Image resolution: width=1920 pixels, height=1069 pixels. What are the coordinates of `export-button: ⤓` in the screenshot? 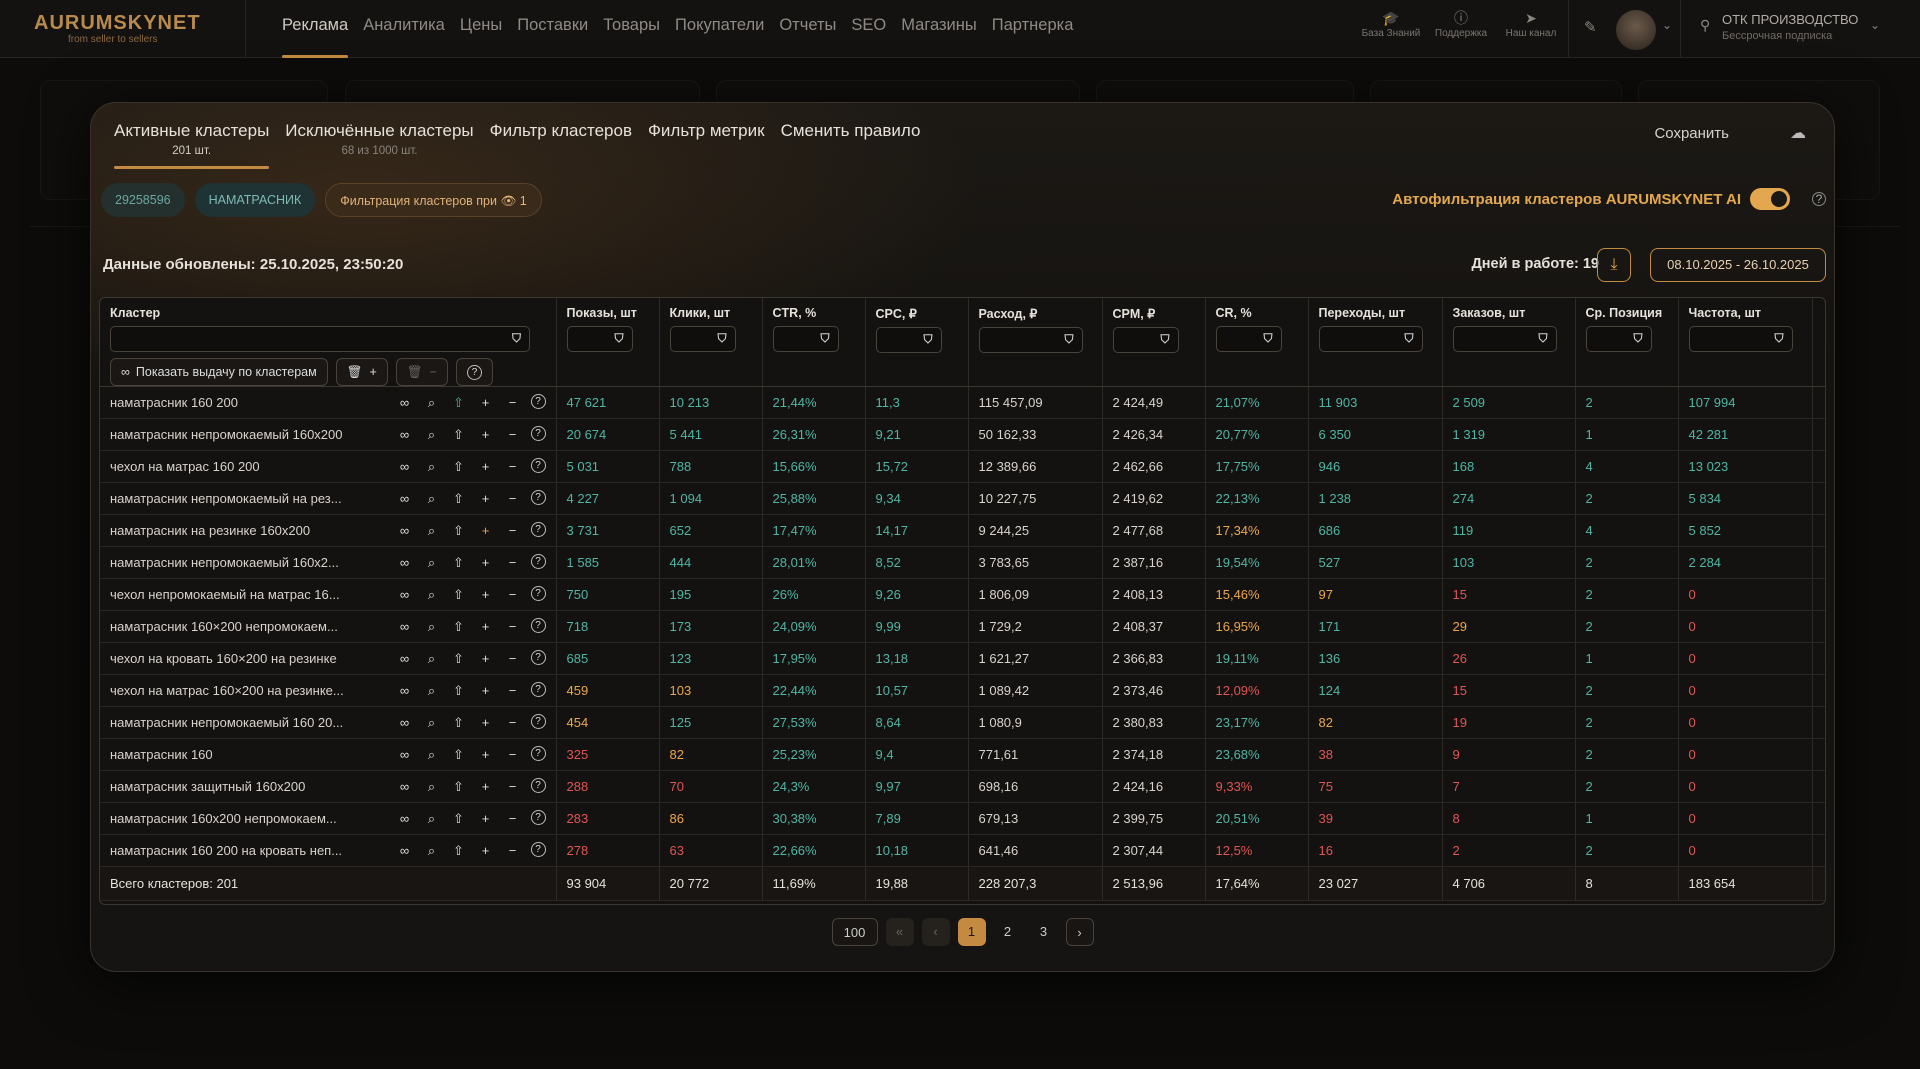 It's located at (1614, 265).